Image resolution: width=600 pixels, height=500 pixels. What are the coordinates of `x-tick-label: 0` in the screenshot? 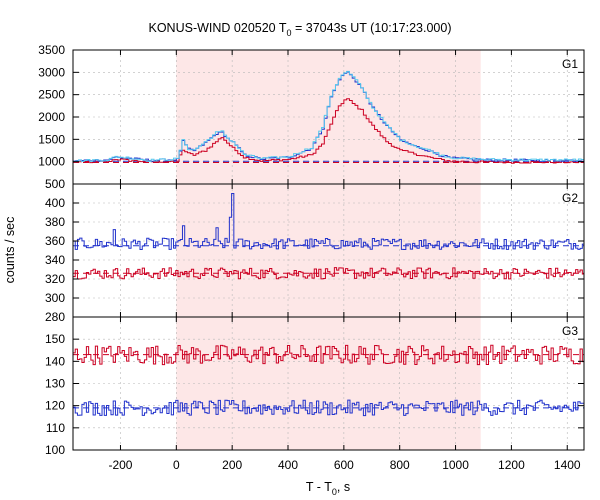 It's located at (176, 465).